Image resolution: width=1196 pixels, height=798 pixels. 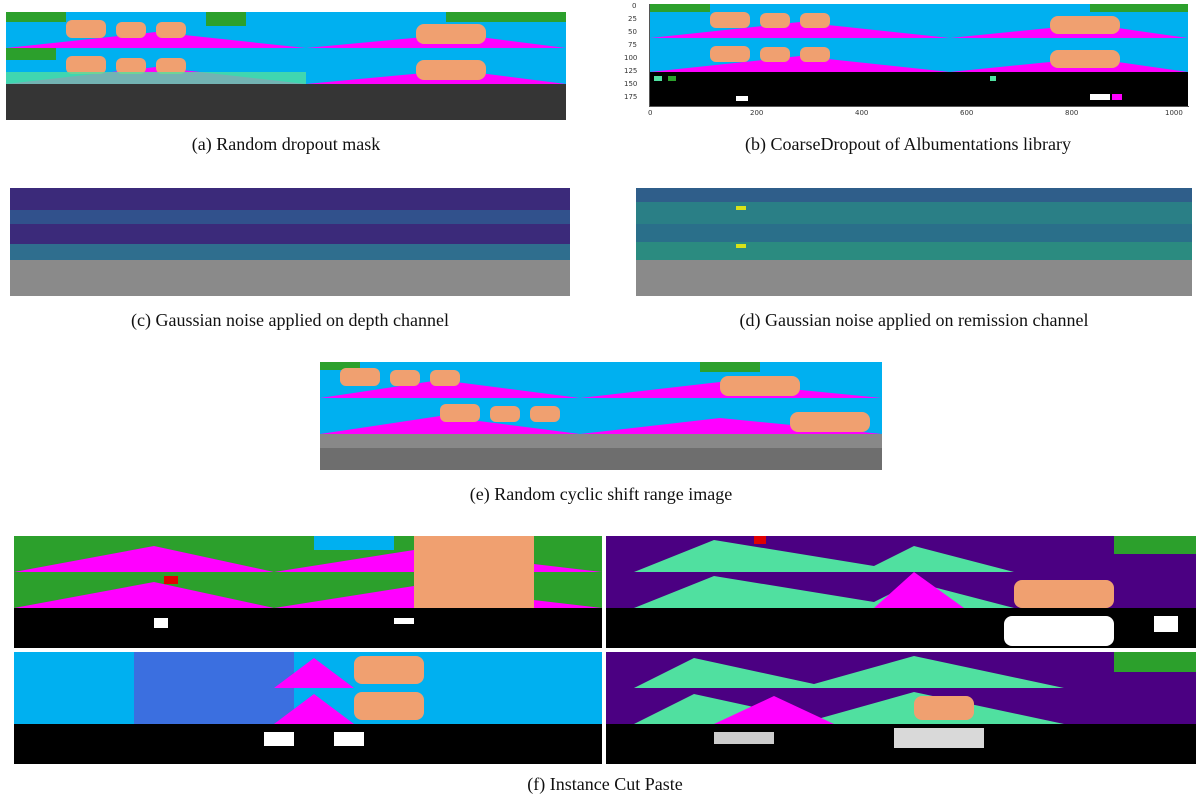 What do you see at coordinates (914, 242) in the screenshot?
I see `panel-d-image` at bounding box center [914, 242].